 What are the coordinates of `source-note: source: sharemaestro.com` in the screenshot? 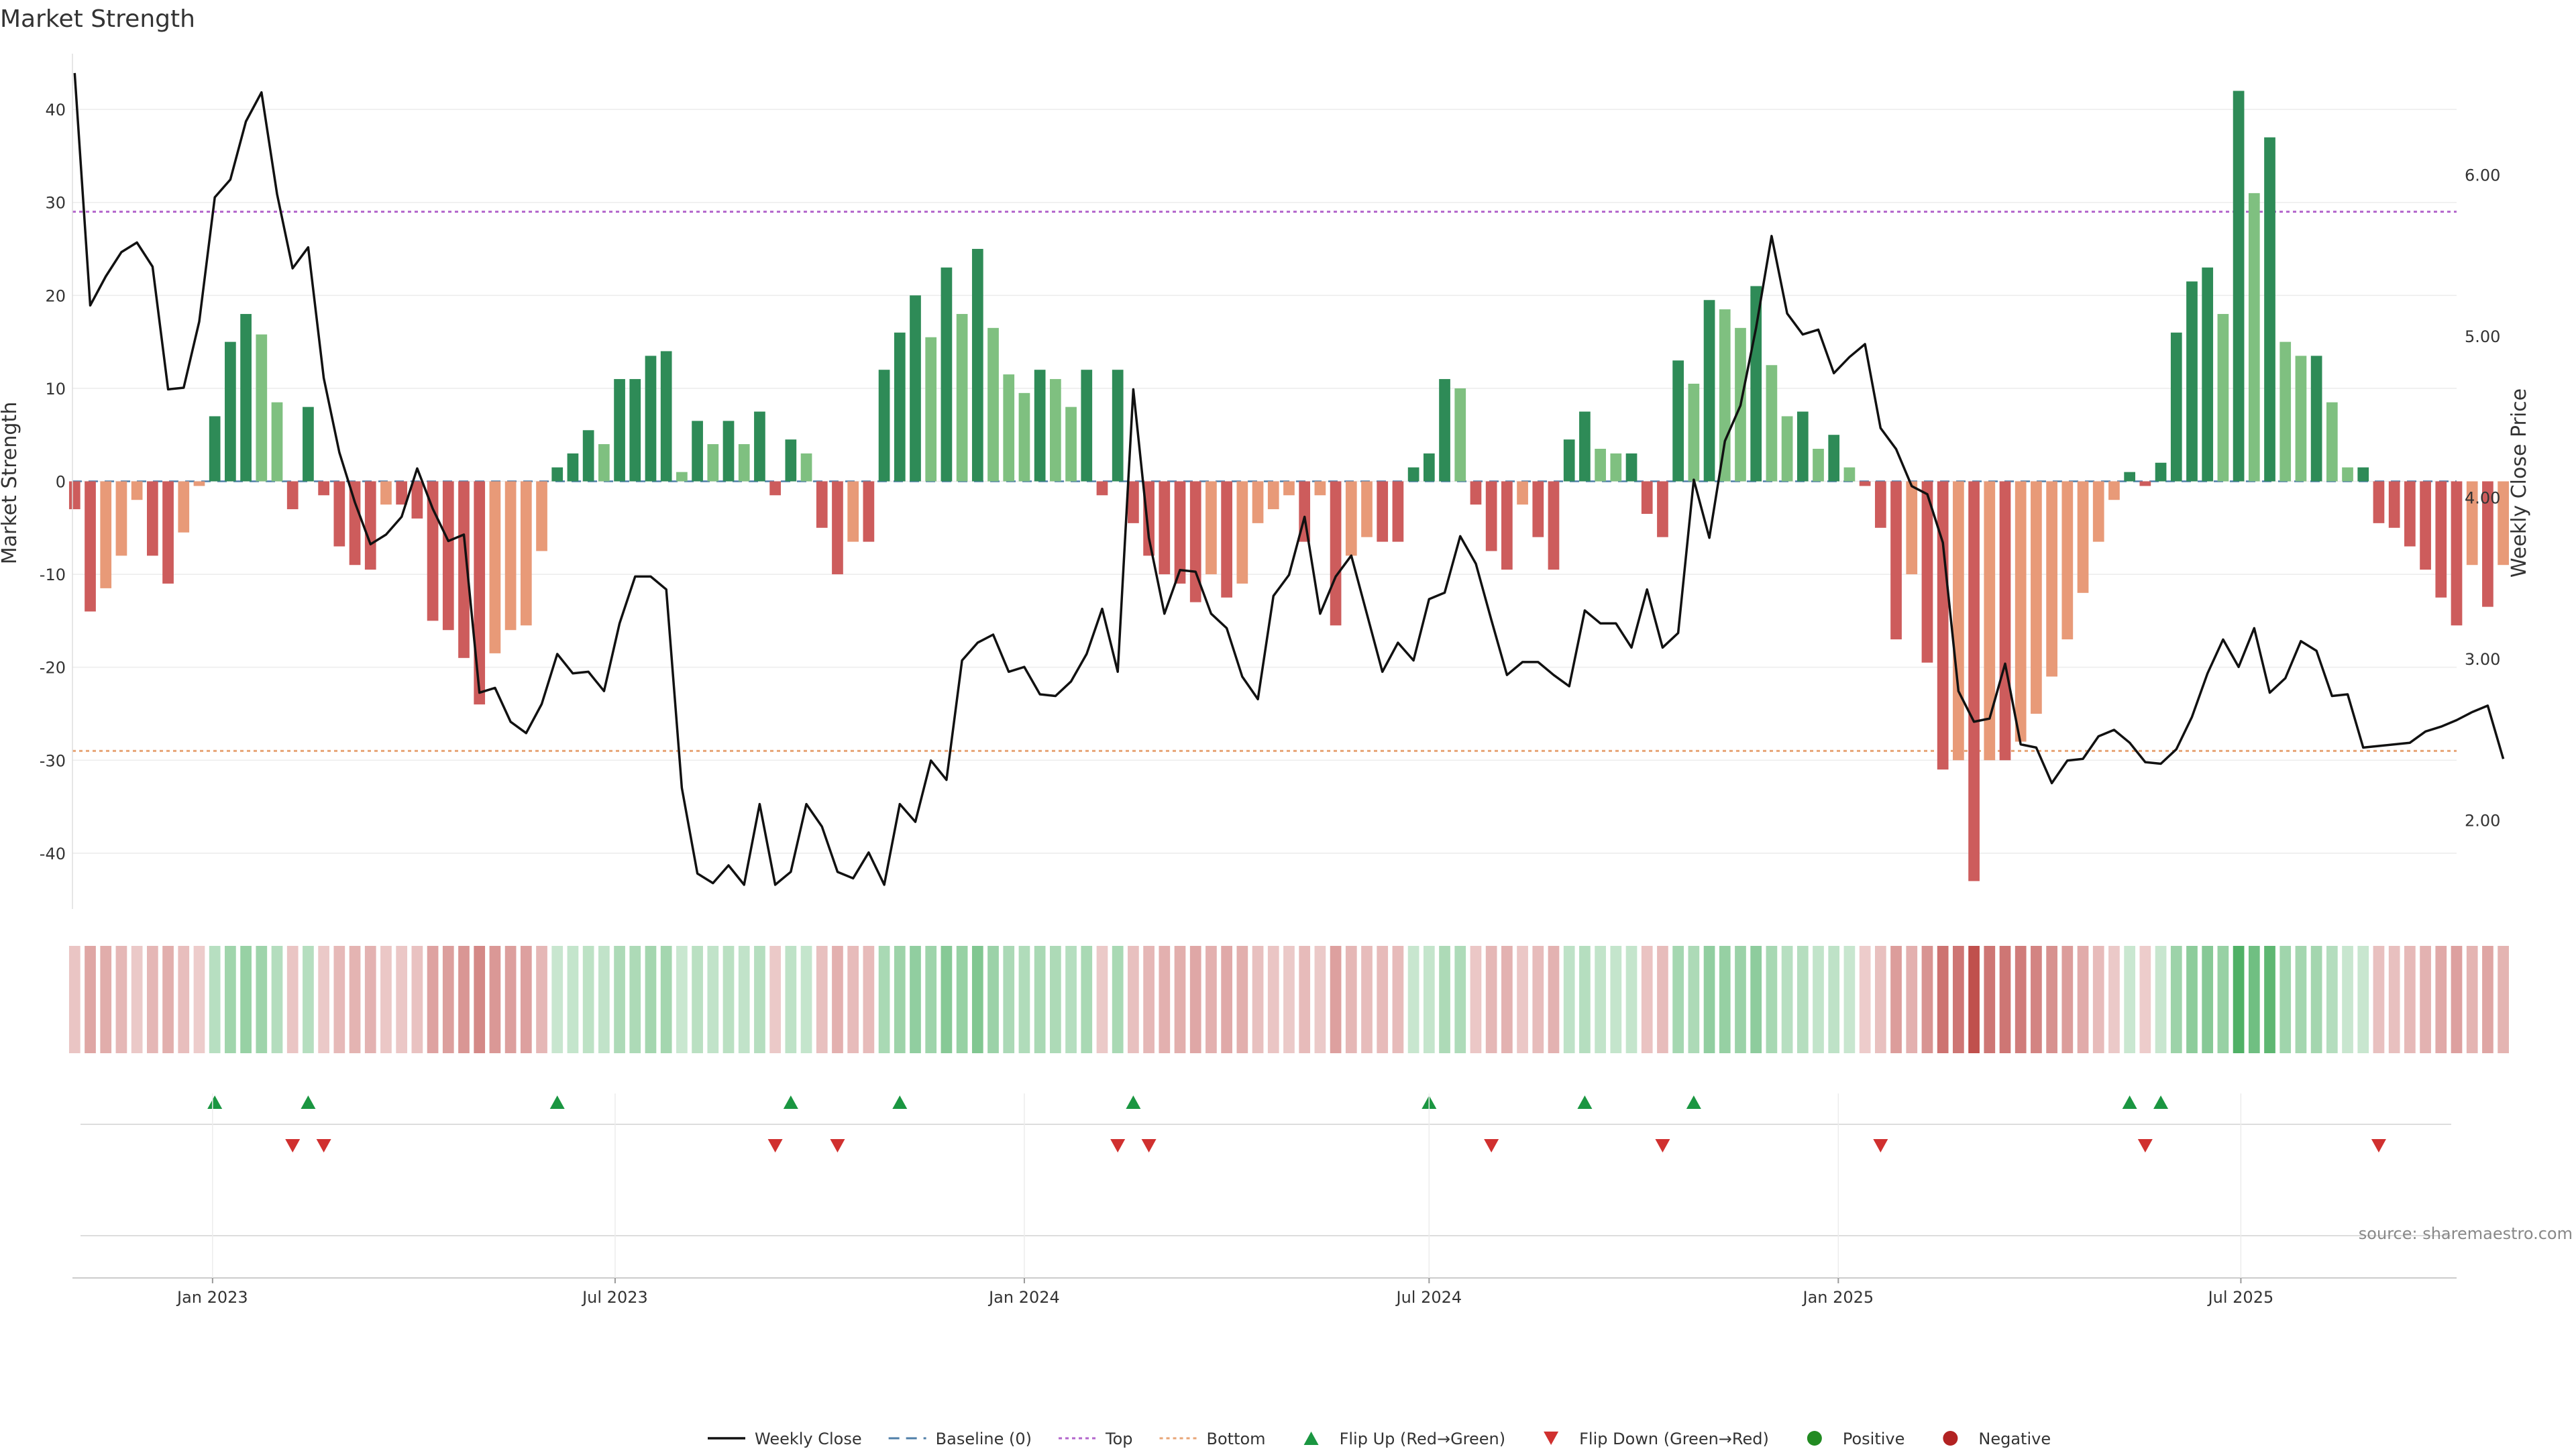 It's located at (2466, 1233).